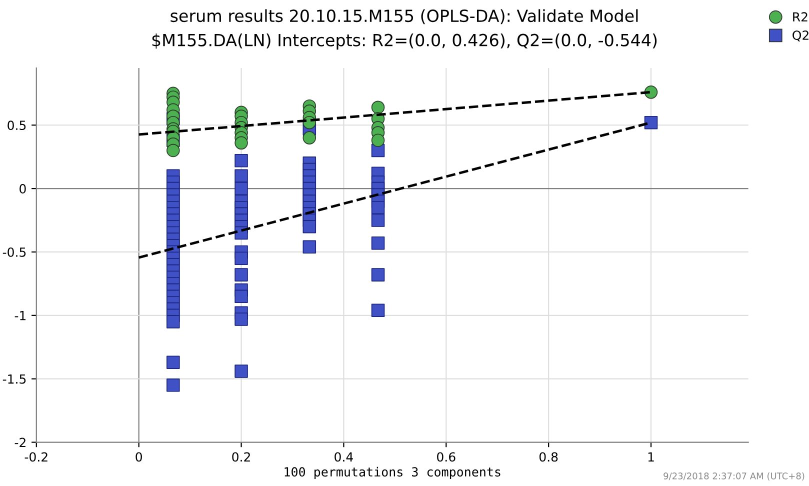 Image resolution: width=809 pixels, height=486 pixels. Describe the element at coordinates (139, 457) in the screenshot. I see `x-tick-label: 0` at that location.